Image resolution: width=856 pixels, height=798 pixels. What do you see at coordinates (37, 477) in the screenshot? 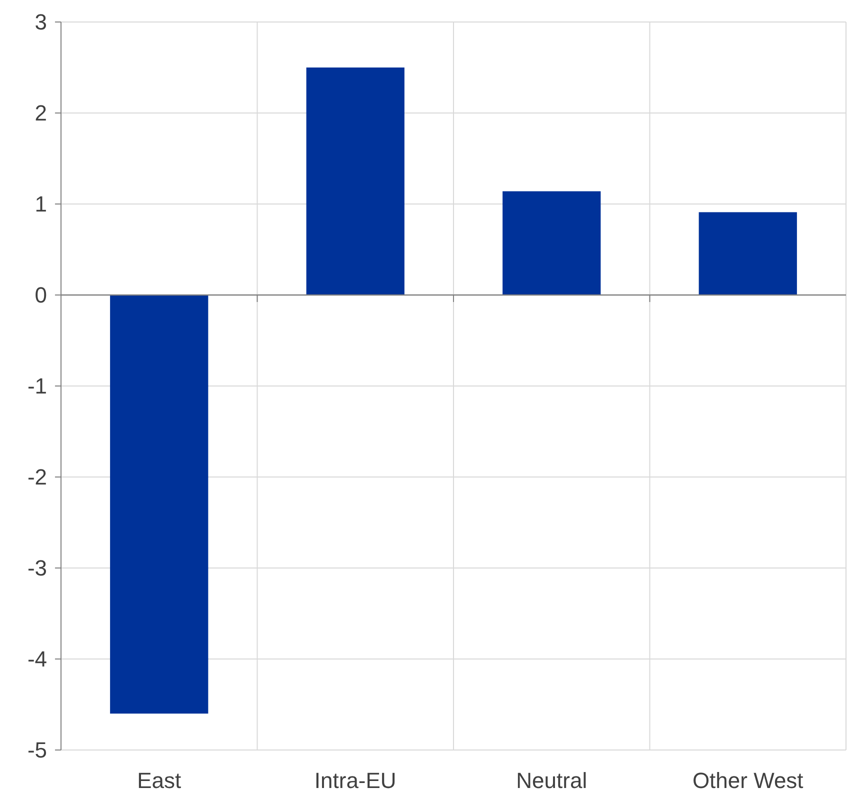
I see `y-tick-label: -2` at bounding box center [37, 477].